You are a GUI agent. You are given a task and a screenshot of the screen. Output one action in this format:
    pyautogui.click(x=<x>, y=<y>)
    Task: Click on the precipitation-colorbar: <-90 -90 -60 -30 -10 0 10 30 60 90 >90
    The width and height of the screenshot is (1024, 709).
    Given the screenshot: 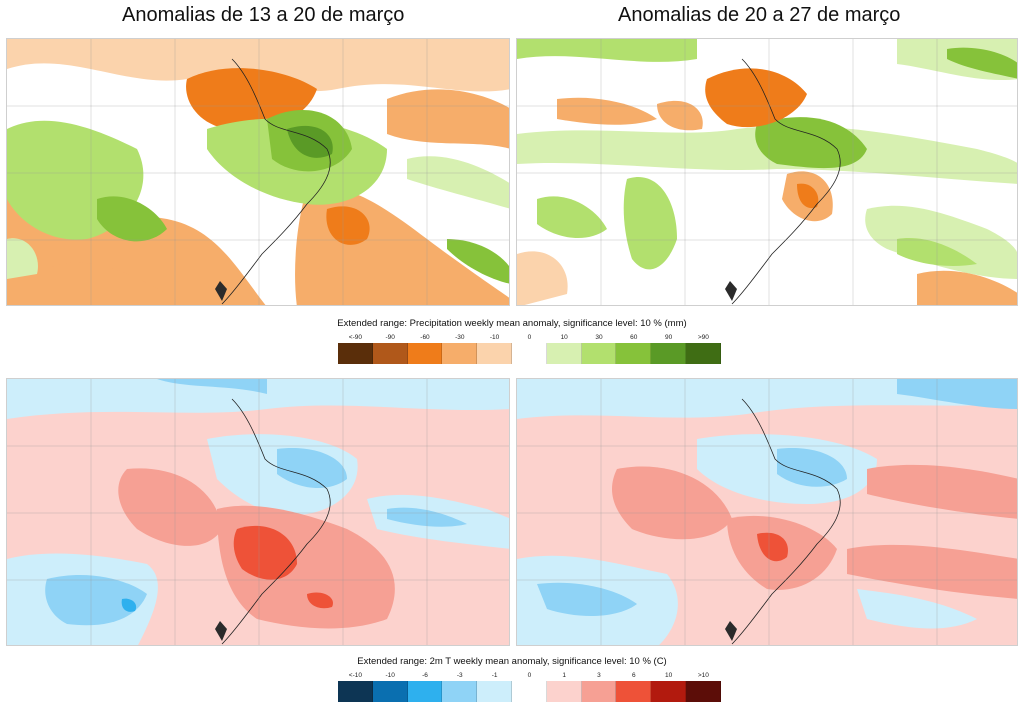 What is the action you would take?
    pyautogui.click(x=529, y=348)
    